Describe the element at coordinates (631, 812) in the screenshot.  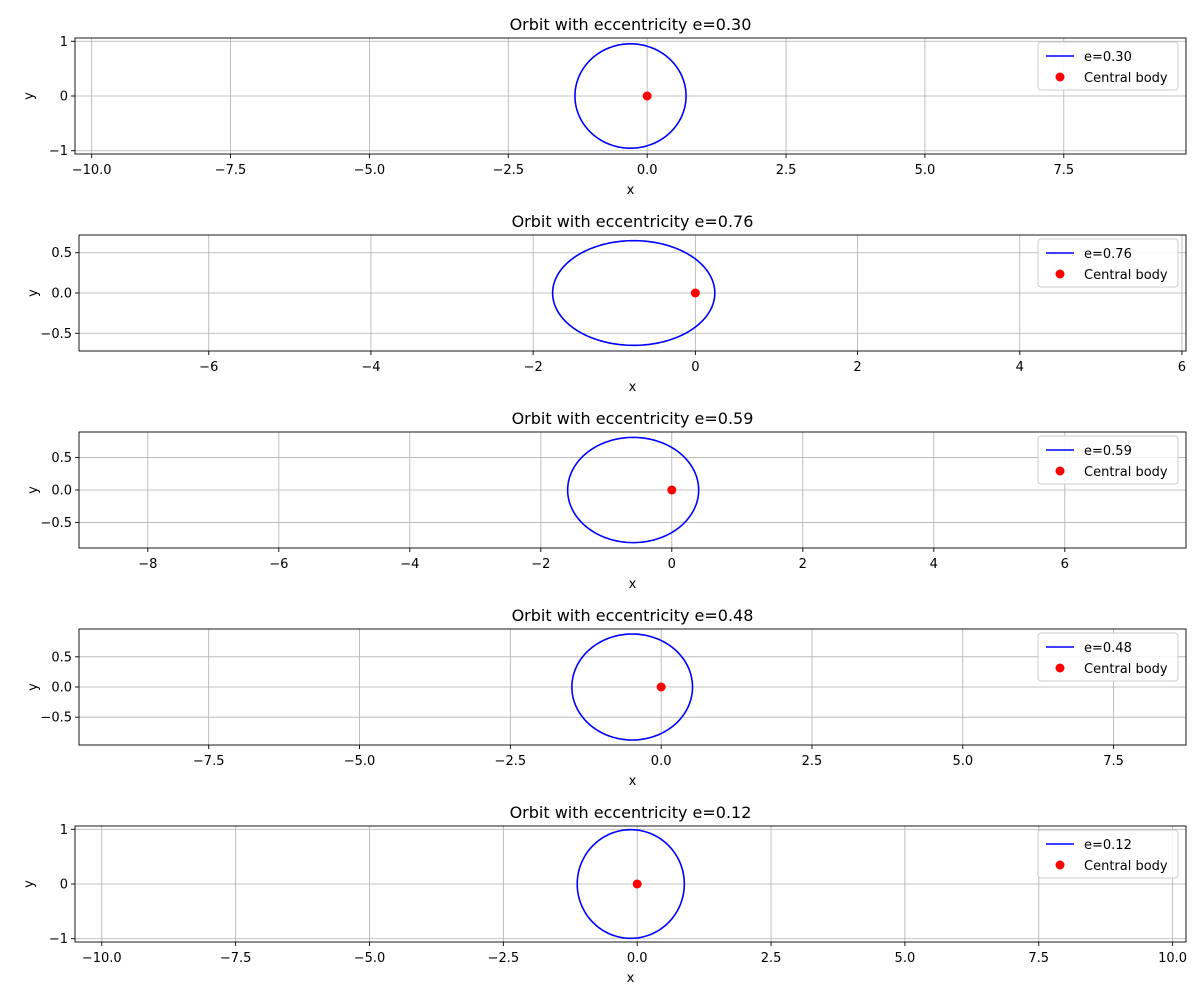
I see `subplot-title: Orbit with eccentricity e=0.12` at that location.